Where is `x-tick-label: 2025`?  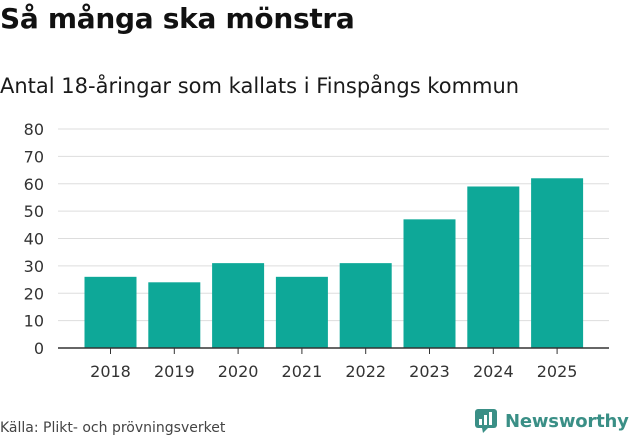
x-tick-label: 2025 is located at coordinates (557, 371).